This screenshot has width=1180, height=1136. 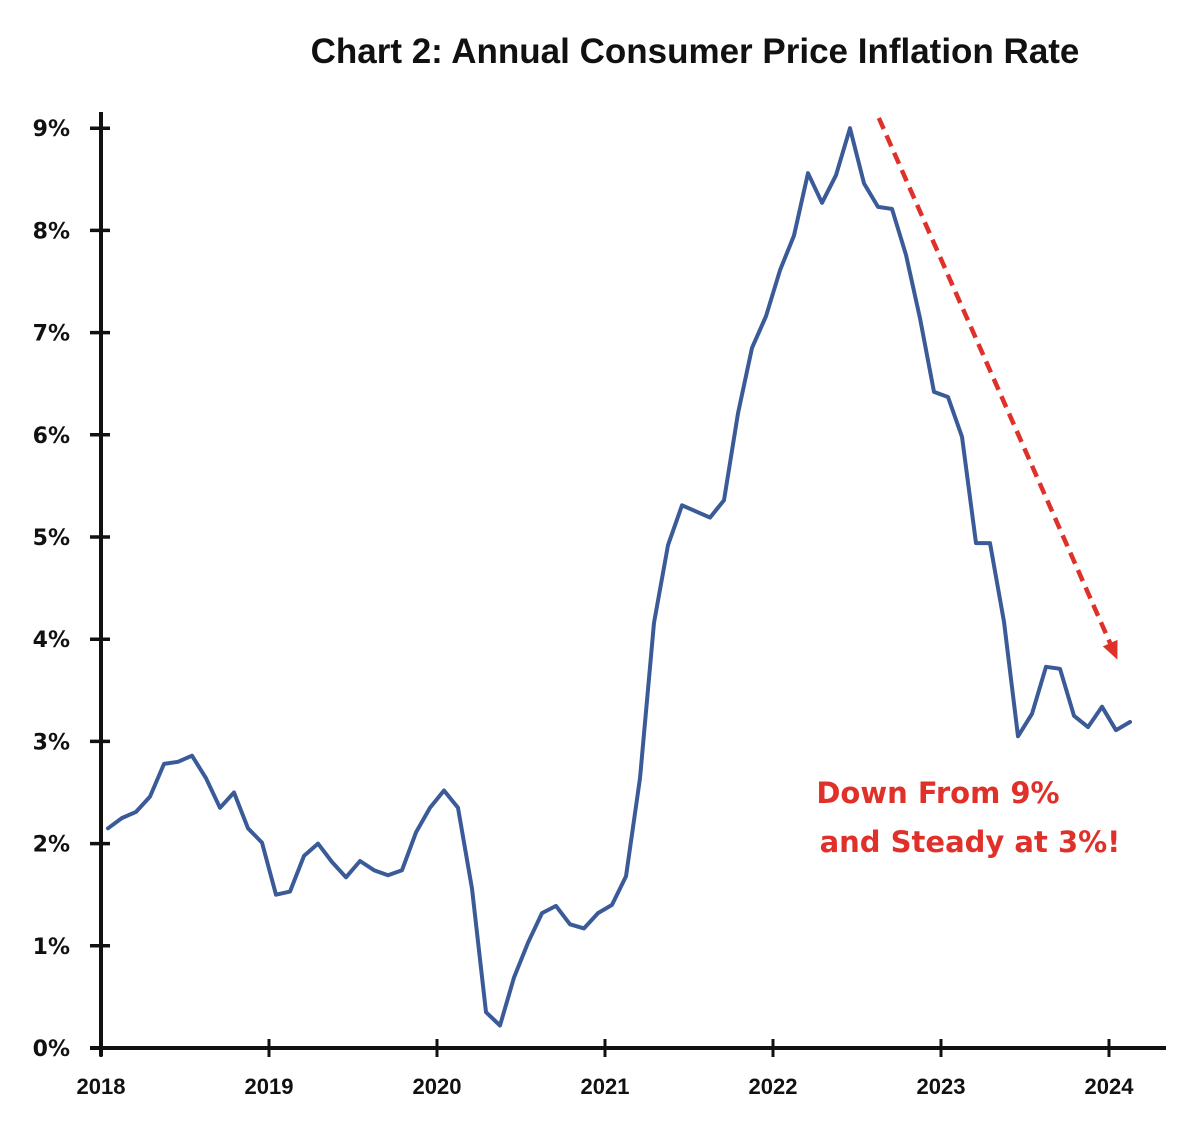 What do you see at coordinates (51, 1049) in the screenshot?
I see `y-tick-label-0: 0%` at bounding box center [51, 1049].